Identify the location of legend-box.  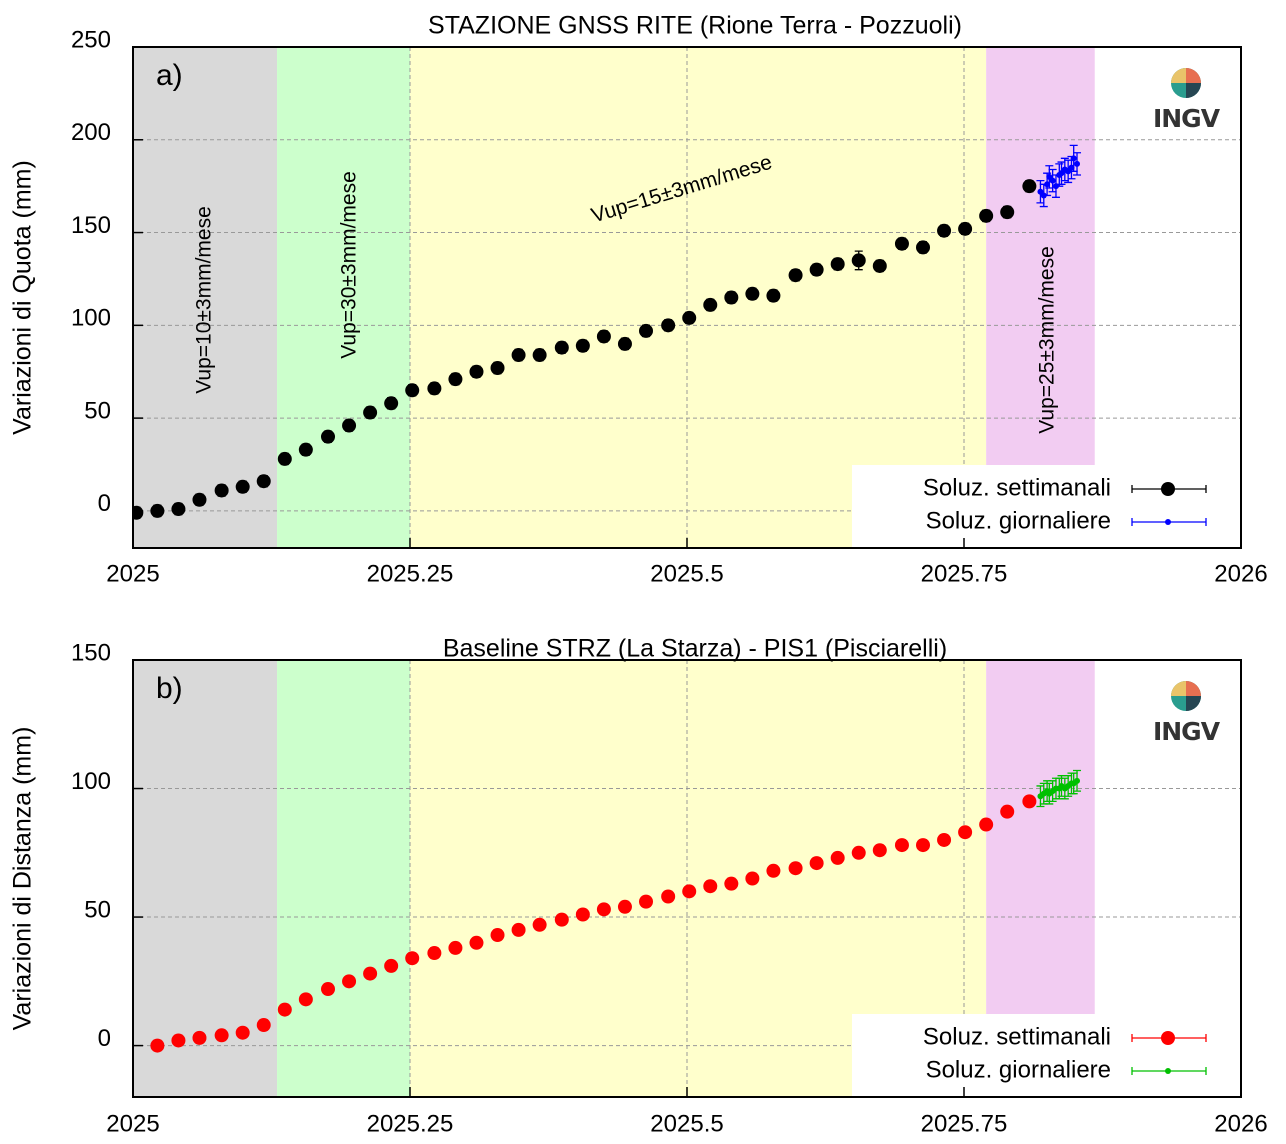
(1046, 1055).